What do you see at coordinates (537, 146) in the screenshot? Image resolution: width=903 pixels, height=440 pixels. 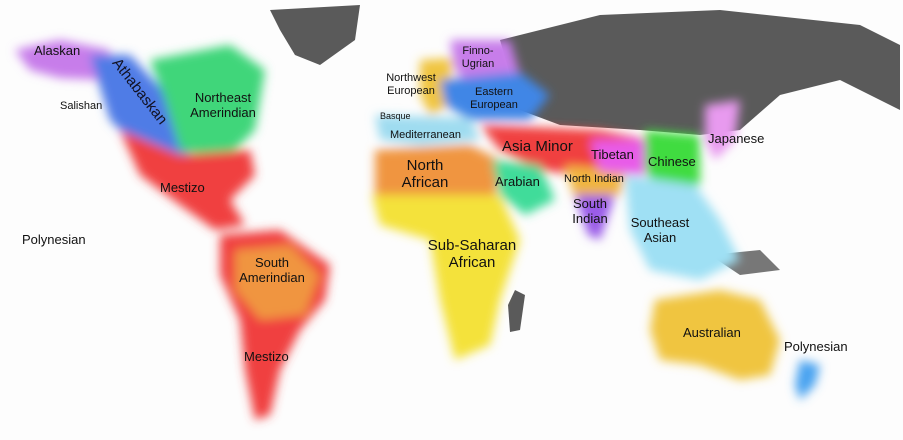 I see `label-asia-minor: Asia Minor` at bounding box center [537, 146].